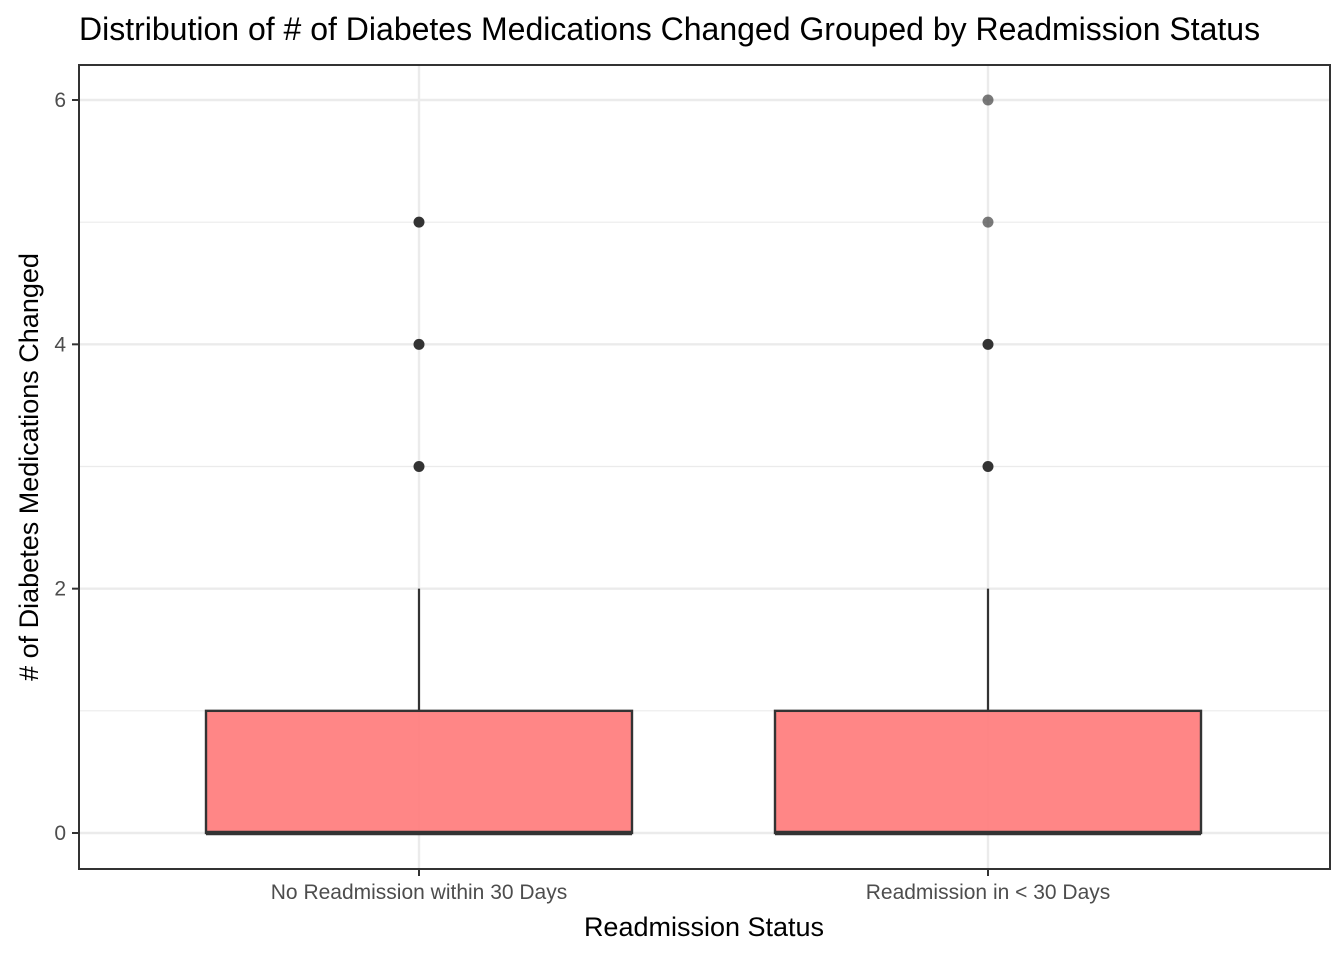 Image resolution: width=1344 pixels, height=960 pixels. Describe the element at coordinates (29, 467) in the screenshot. I see `y-axis-title: # of Diabetes Medications Changed` at that location.